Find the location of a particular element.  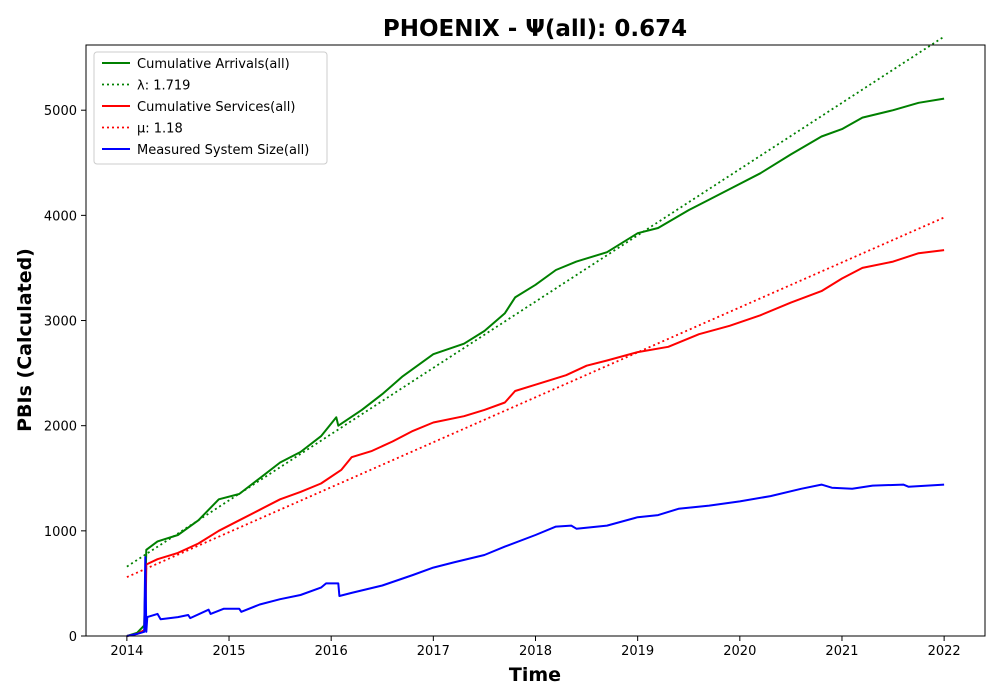

legend-box is located at coordinates (210, 108).